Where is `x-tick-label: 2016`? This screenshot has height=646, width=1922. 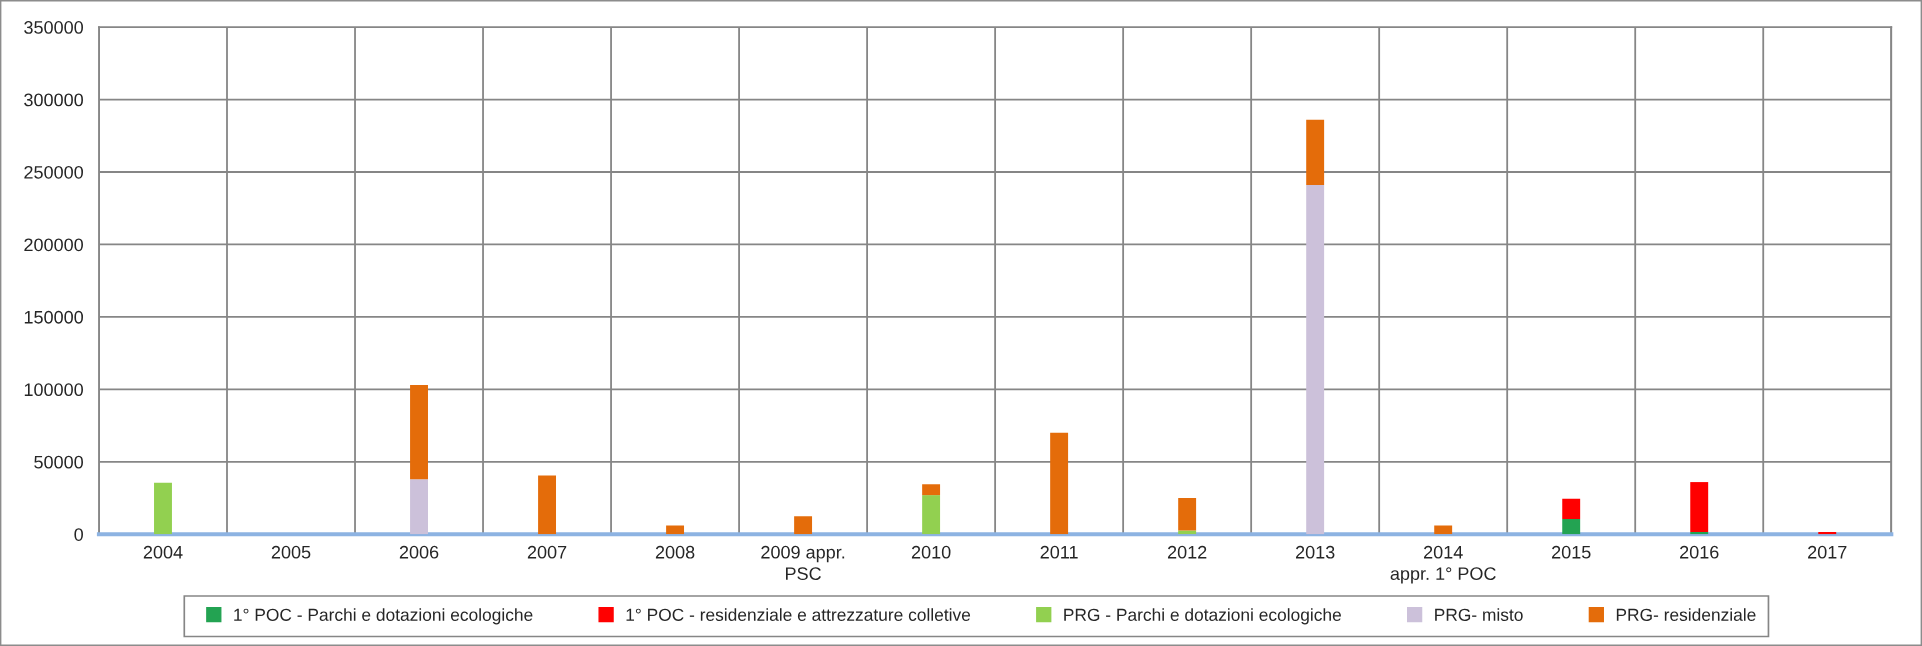 x-tick-label: 2016 is located at coordinates (1699, 552).